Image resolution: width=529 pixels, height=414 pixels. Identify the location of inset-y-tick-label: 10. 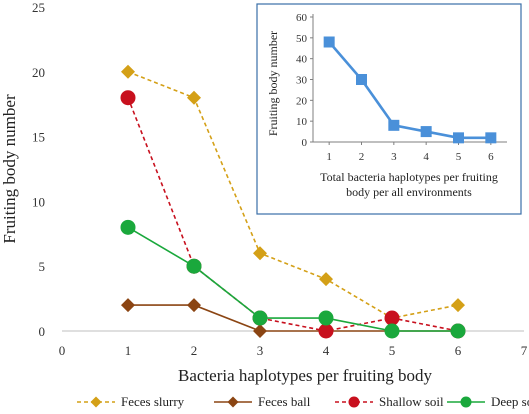
(302, 122).